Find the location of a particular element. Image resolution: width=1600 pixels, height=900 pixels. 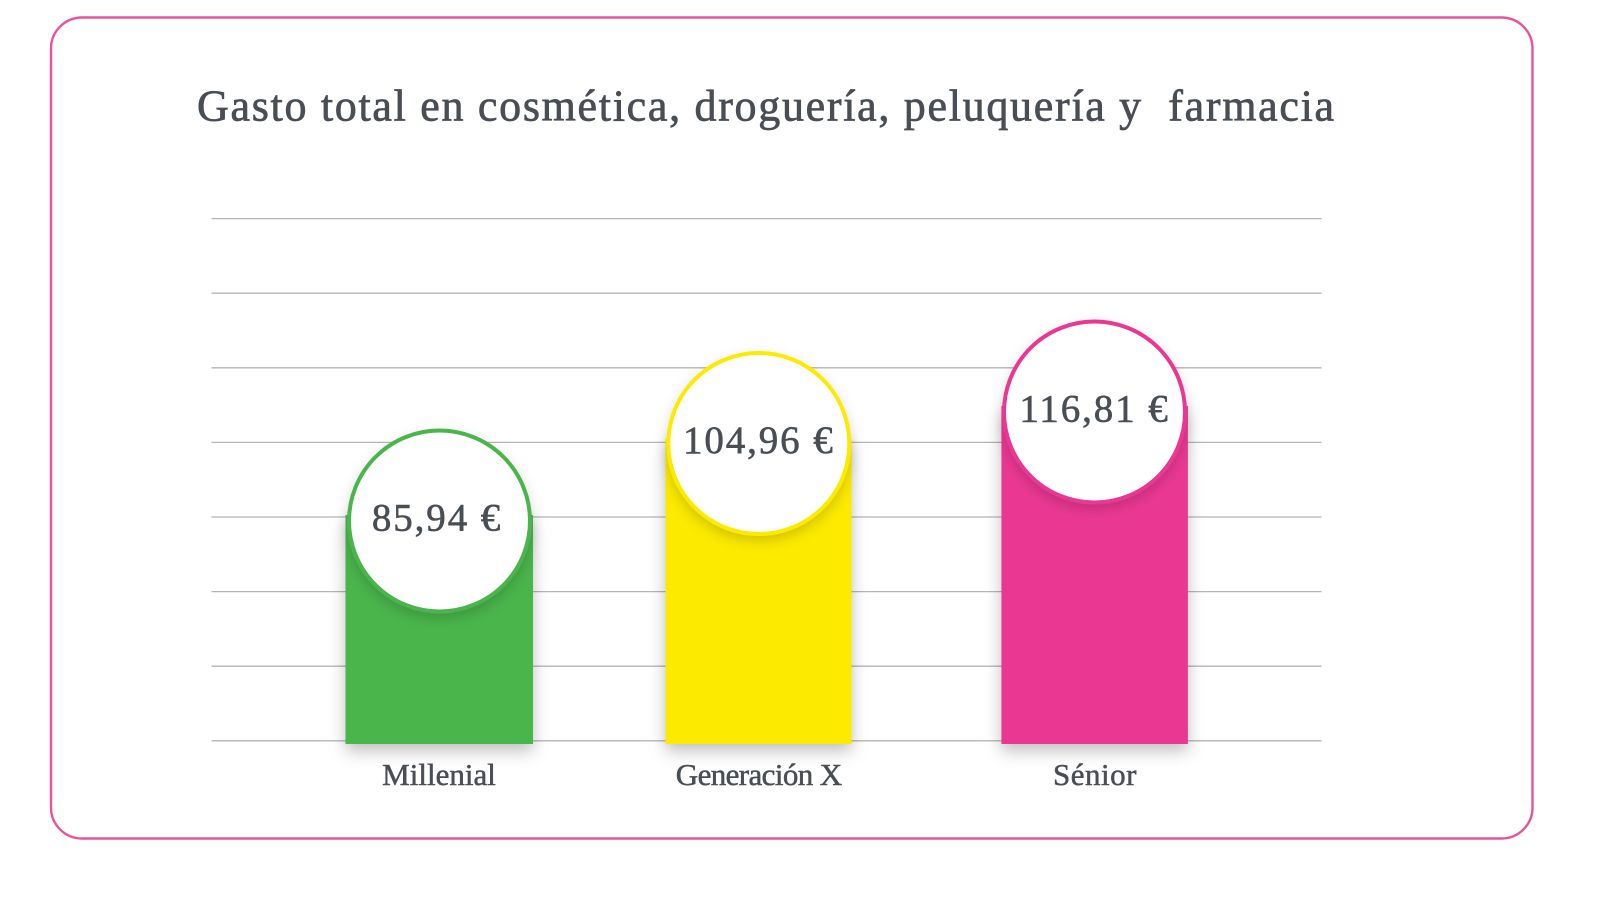

svg-text: 104,96 € is located at coordinates (759, 440).